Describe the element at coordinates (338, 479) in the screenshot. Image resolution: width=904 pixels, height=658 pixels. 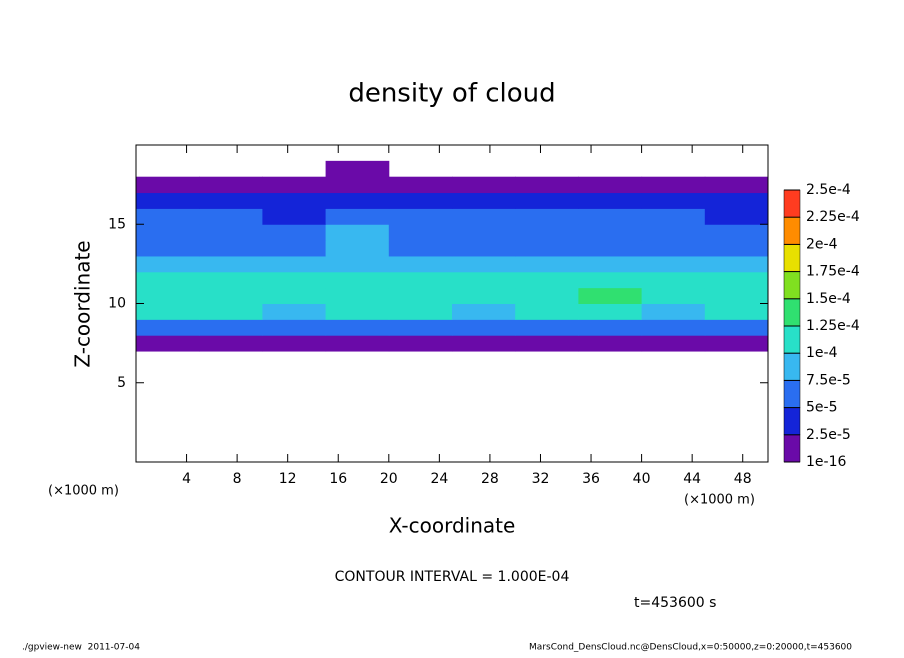
I see `x-tick-label: 16` at that location.